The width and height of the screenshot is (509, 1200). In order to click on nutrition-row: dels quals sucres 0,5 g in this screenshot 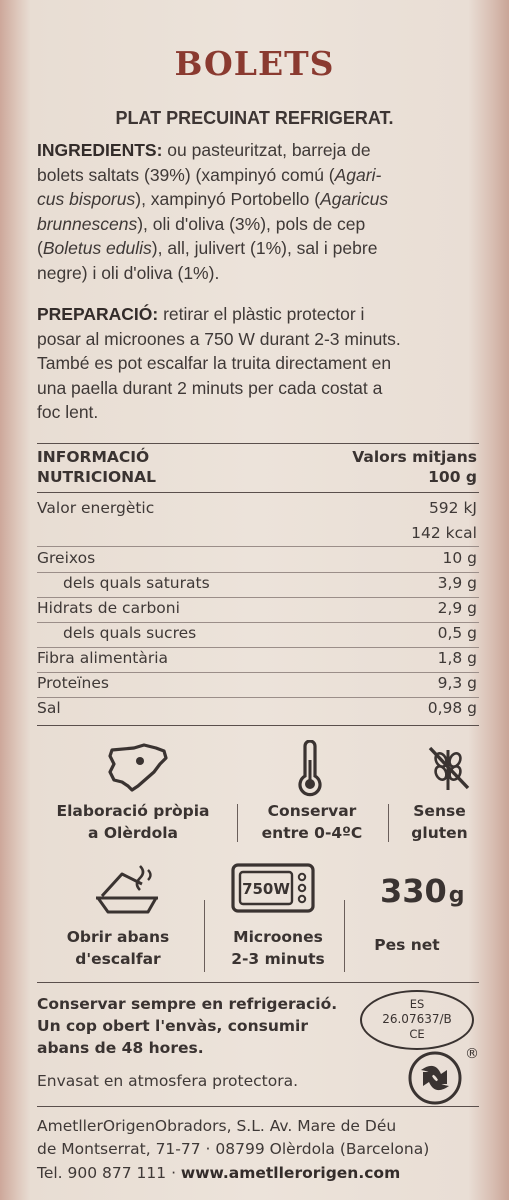, I will do `click(270, 633)`.